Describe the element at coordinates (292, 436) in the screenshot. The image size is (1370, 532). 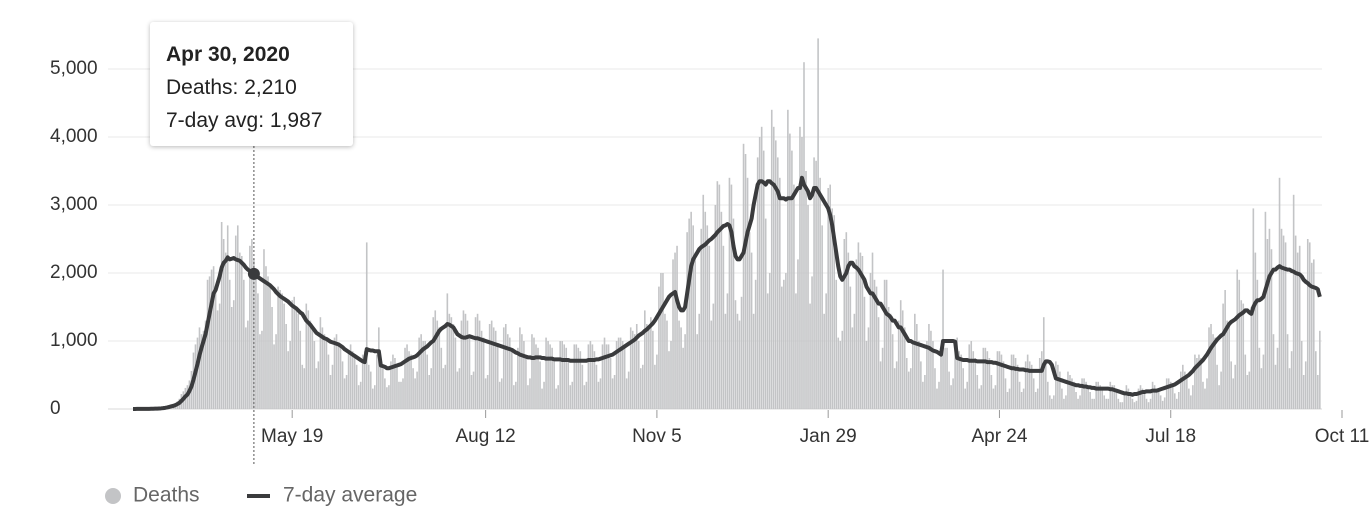
I see `x-tick-label: May 19` at that location.